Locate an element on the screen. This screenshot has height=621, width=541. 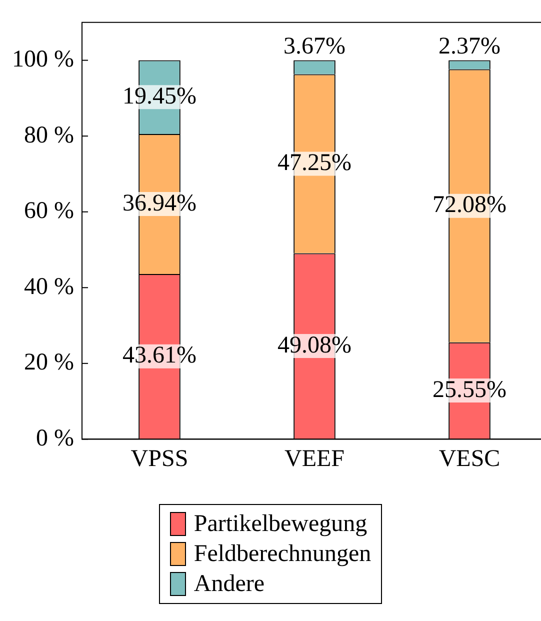
data-label: 43.61% is located at coordinates (159, 355).